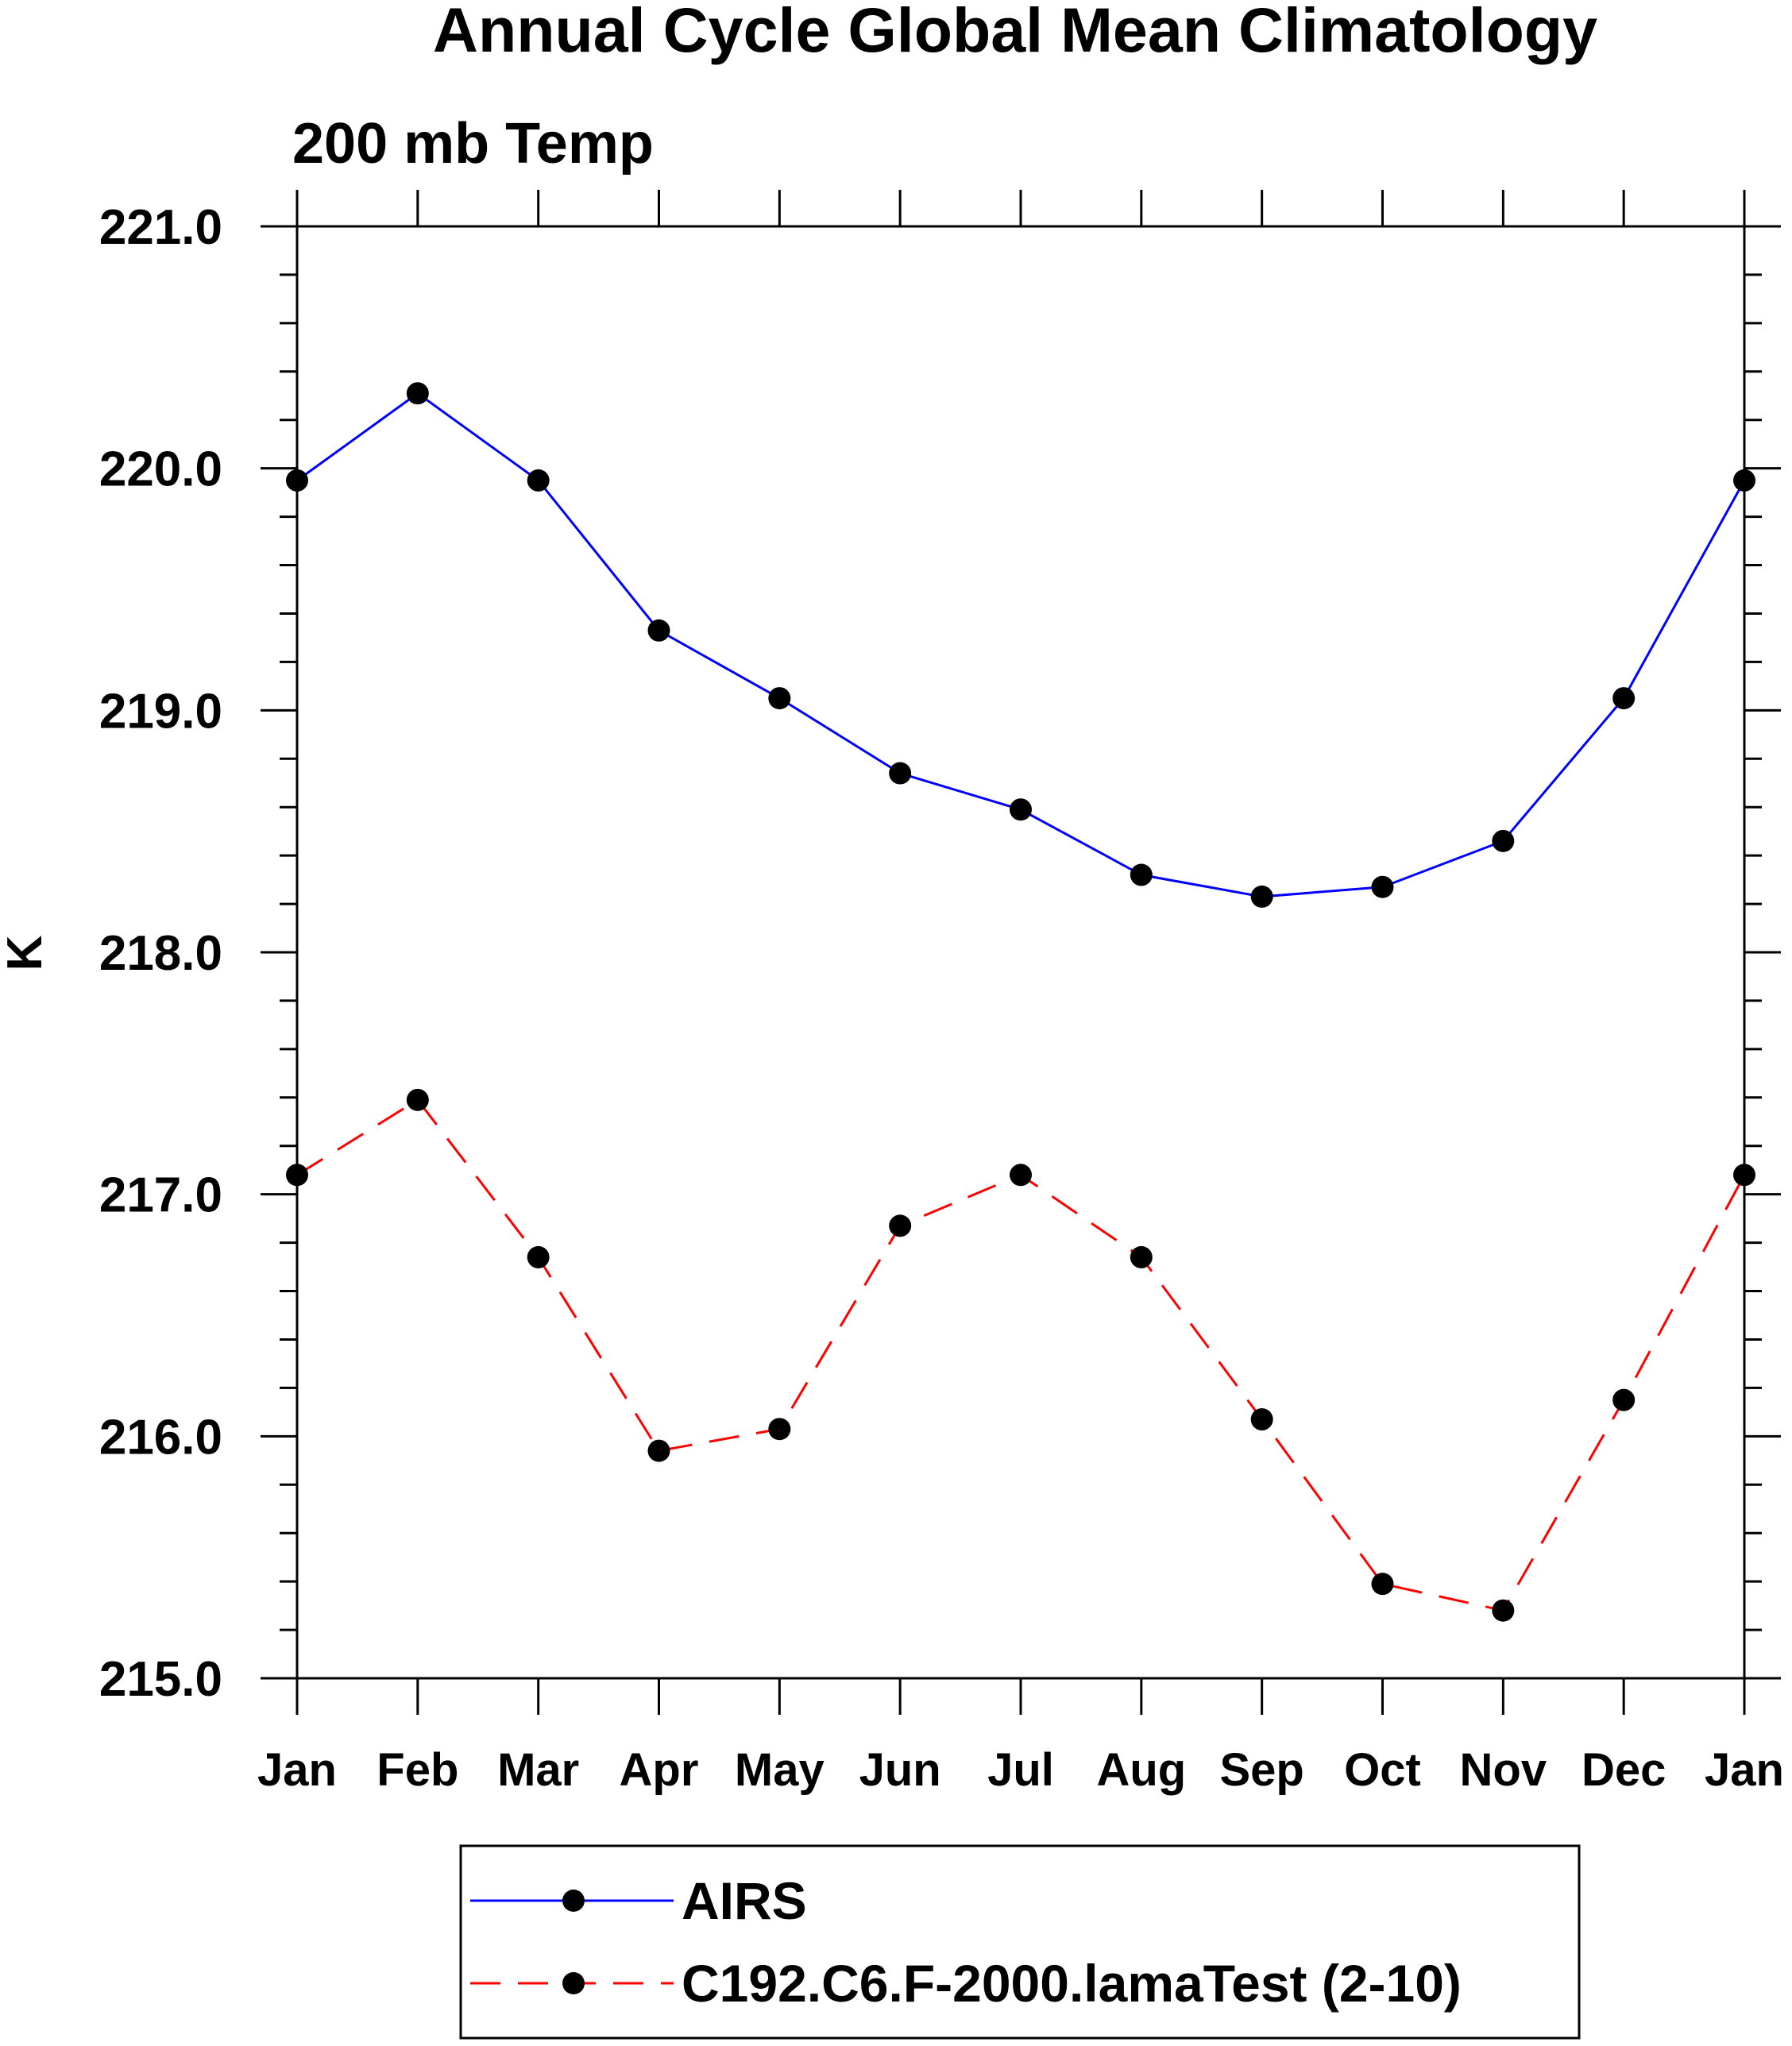 The image size is (1792, 2046). What do you see at coordinates (659, 1770) in the screenshot?
I see `x-tick-label: Apr` at bounding box center [659, 1770].